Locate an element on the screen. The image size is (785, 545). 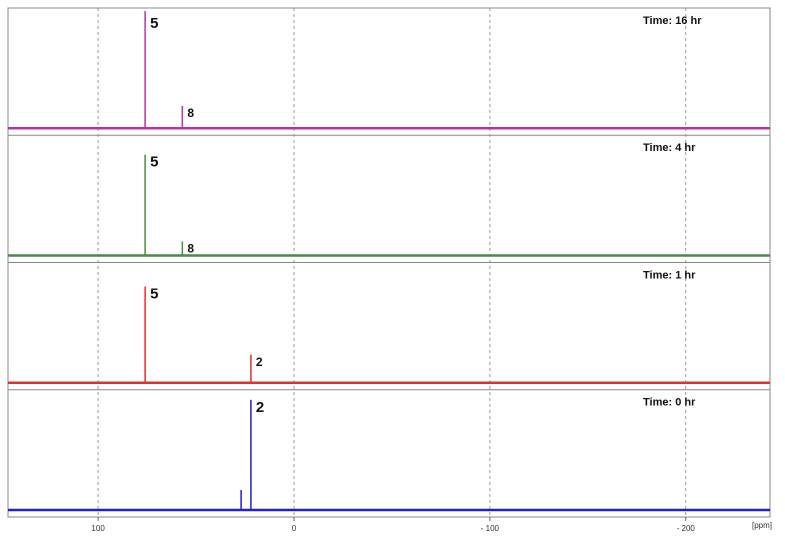
x-axis-label: [ppm] is located at coordinates (762, 525).